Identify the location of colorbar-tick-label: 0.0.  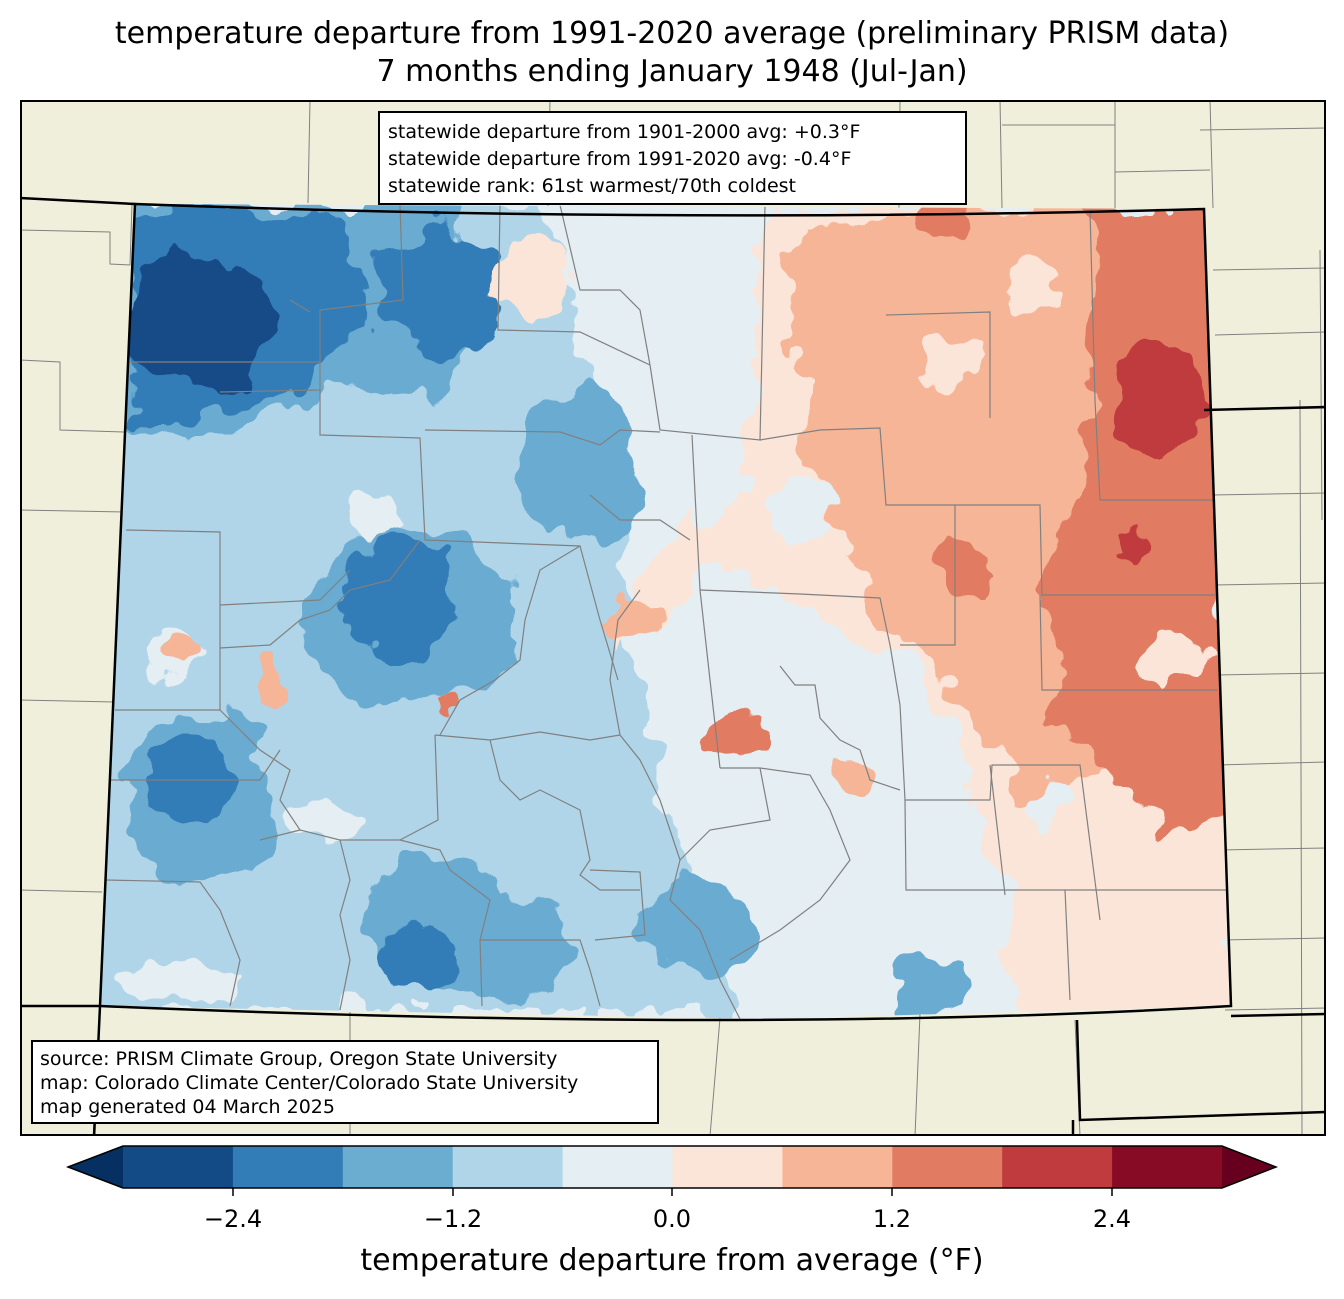
(672, 1219).